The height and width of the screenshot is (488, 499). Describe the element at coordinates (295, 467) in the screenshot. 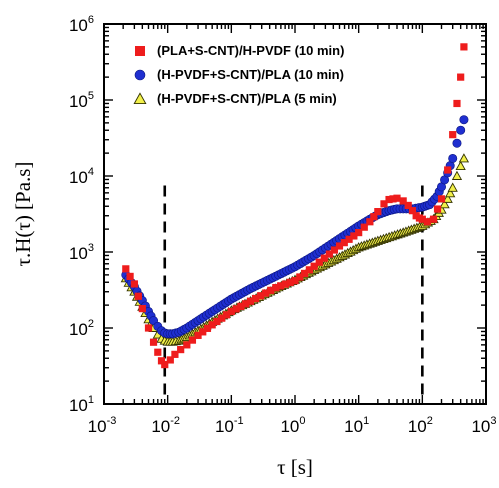

I see `x-axis-label: τ [s]` at that location.